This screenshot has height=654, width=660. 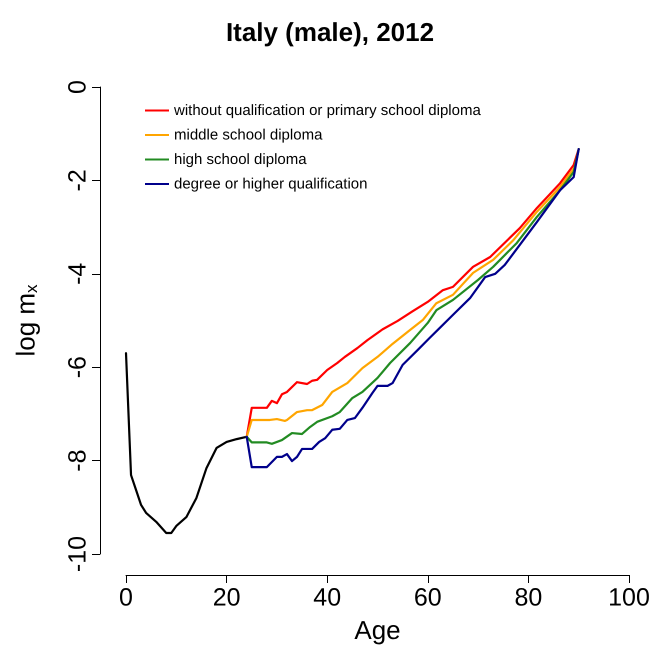 What do you see at coordinates (377, 630) in the screenshot?
I see `x-axis-title: Age` at bounding box center [377, 630].